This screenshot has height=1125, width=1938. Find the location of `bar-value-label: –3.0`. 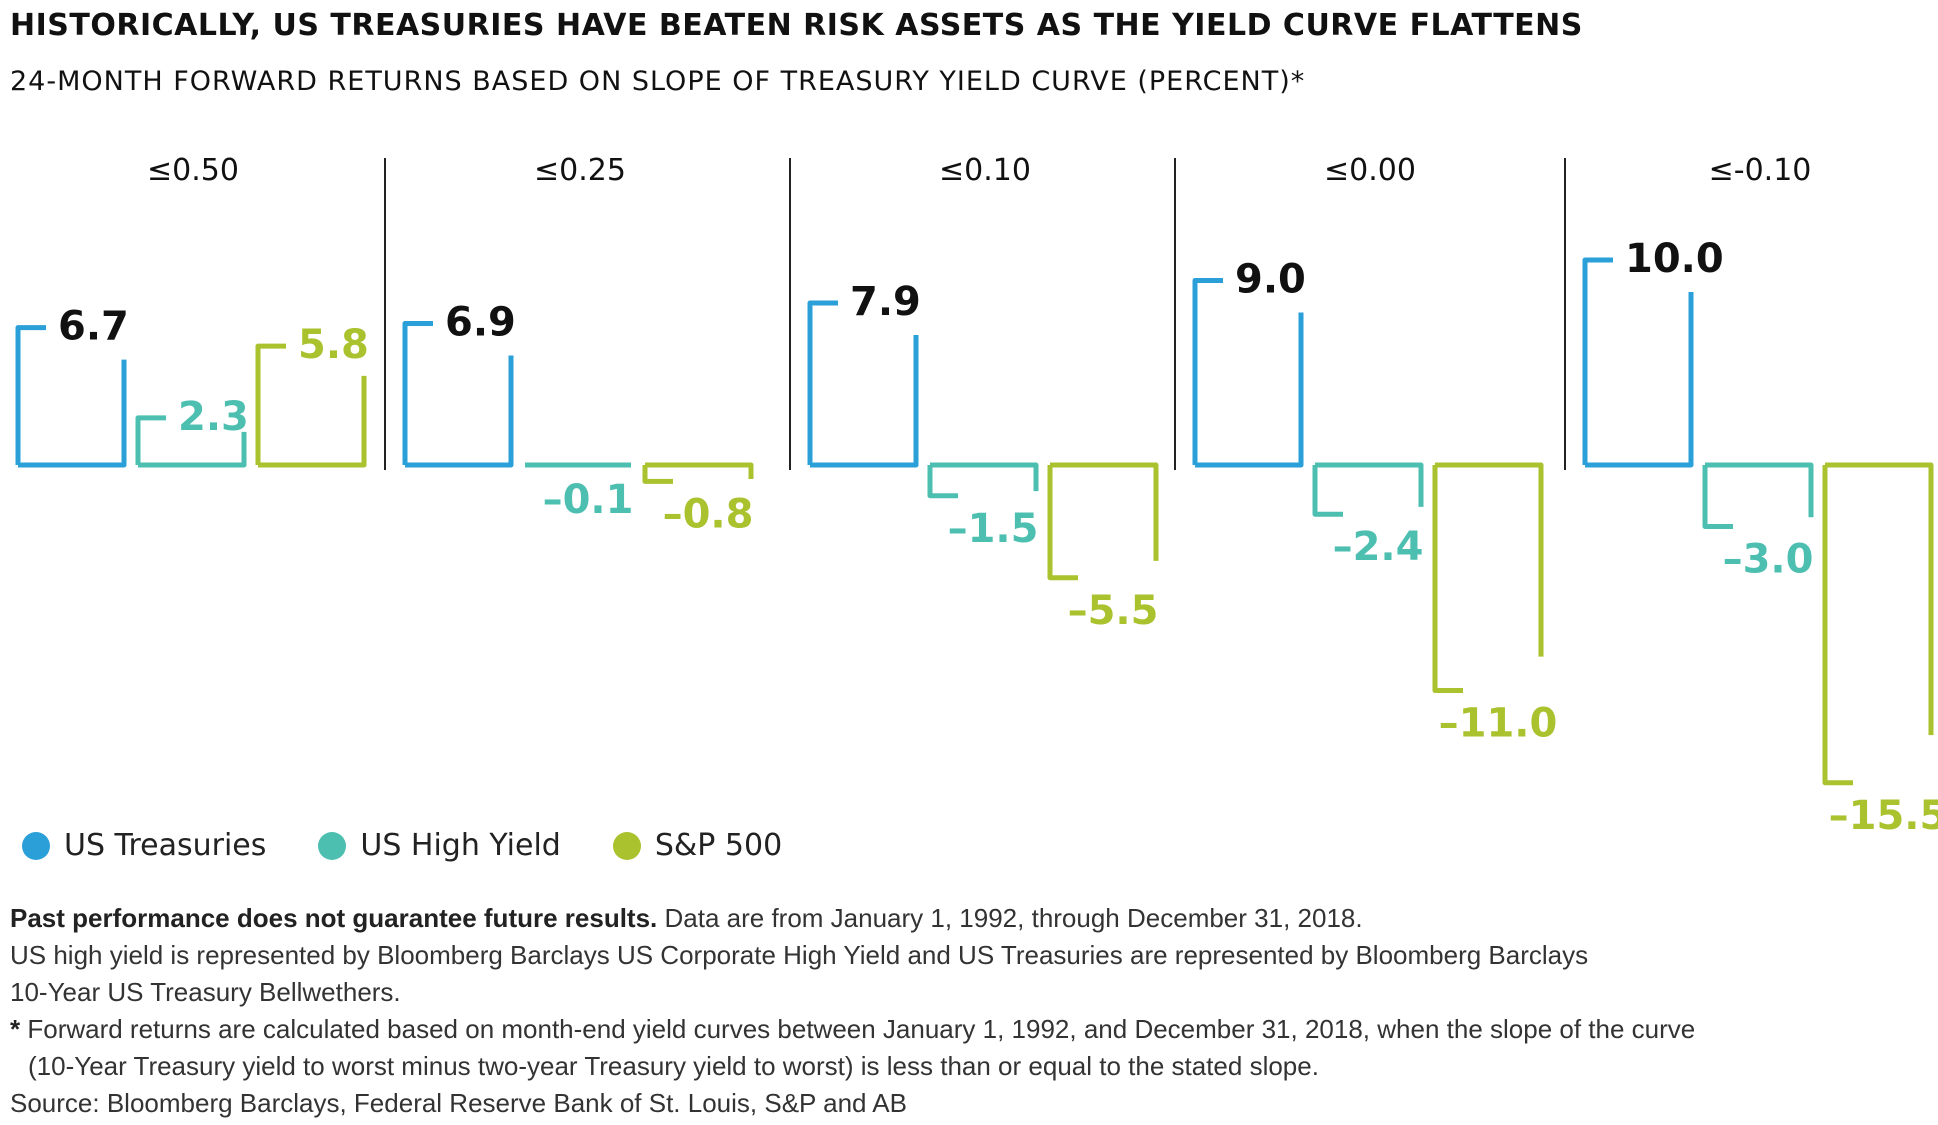

bar-value-label: –3.0 is located at coordinates (1768, 560).